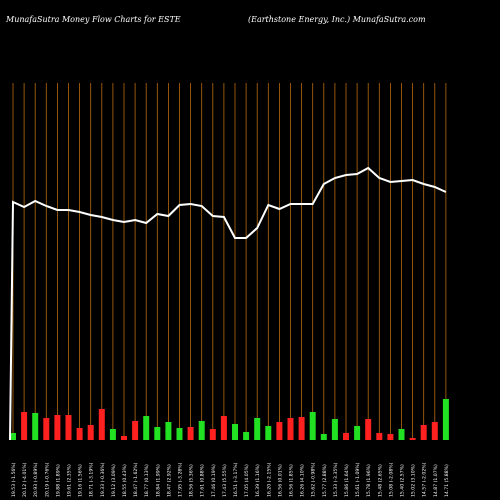 This screenshot has width=500, height=500. Describe the element at coordinates (147, 480) in the screenshot. I see `x-tick-label: 18.77 (0.13%)` at that location.